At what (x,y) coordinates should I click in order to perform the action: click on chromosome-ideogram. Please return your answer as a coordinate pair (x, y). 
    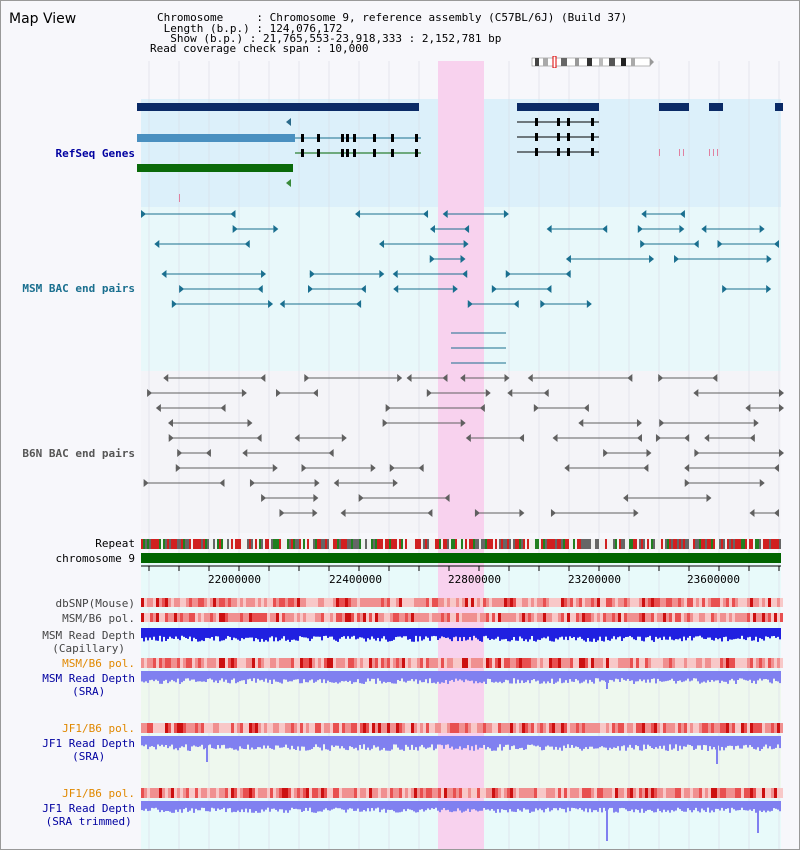
    Looking at the image, I should click on (593, 61).